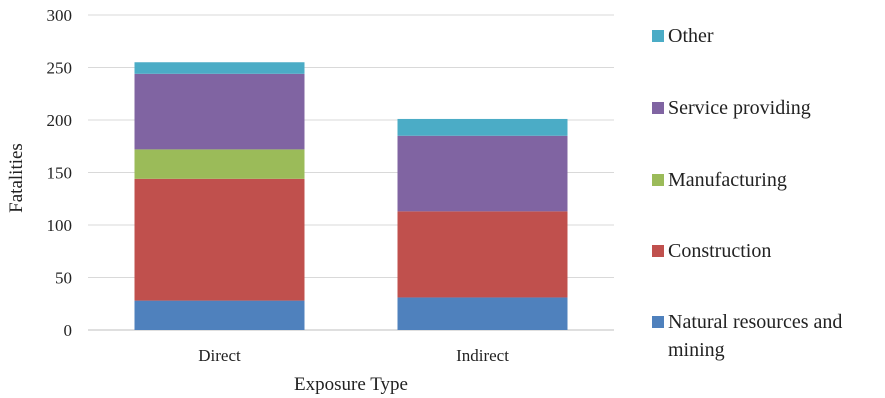 The image size is (885, 398). I want to click on legend-label: Construction, so click(720, 251).